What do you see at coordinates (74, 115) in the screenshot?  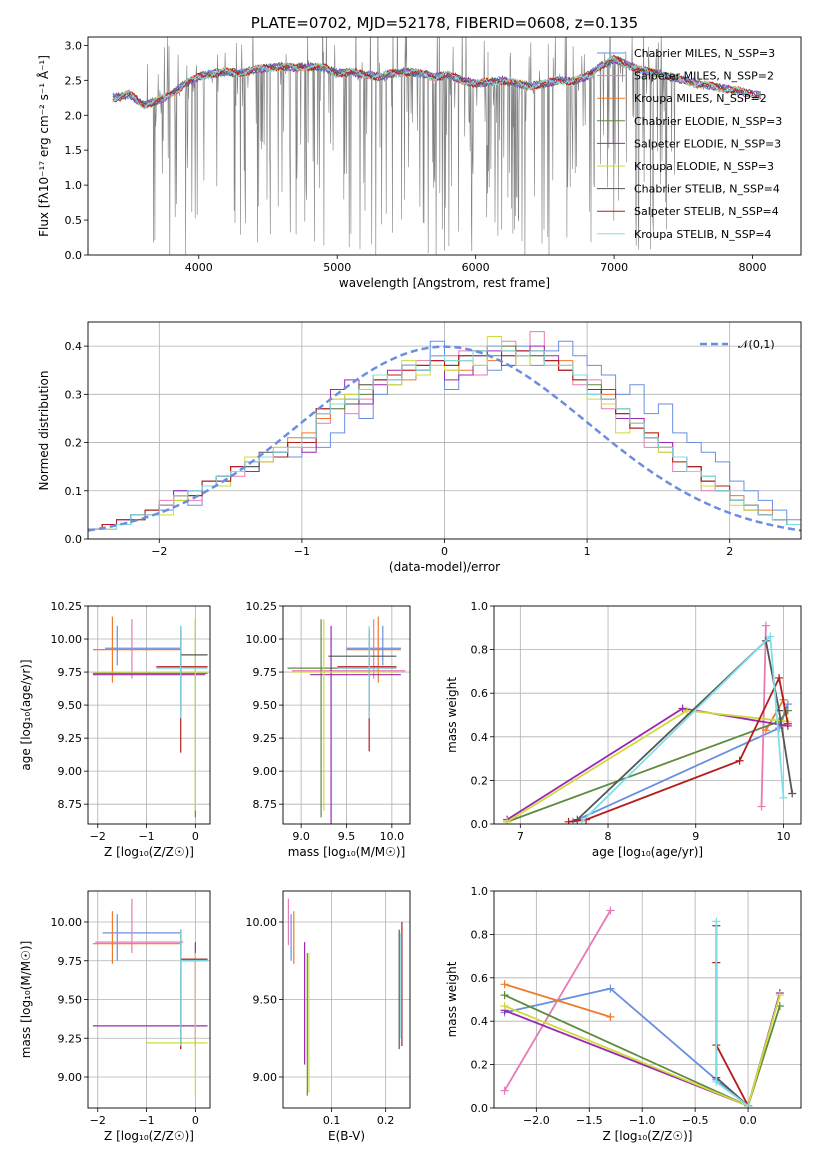 I see `y-tick-label: 2.0` at bounding box center [74, 115].